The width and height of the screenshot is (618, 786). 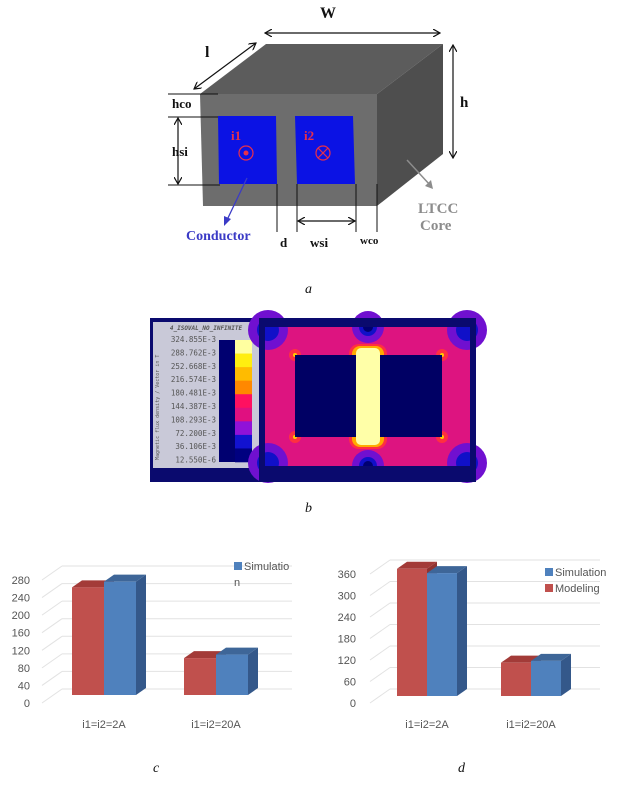 I want to click on field-legend-value: 72.200E-3, so click(x=195, y=433).